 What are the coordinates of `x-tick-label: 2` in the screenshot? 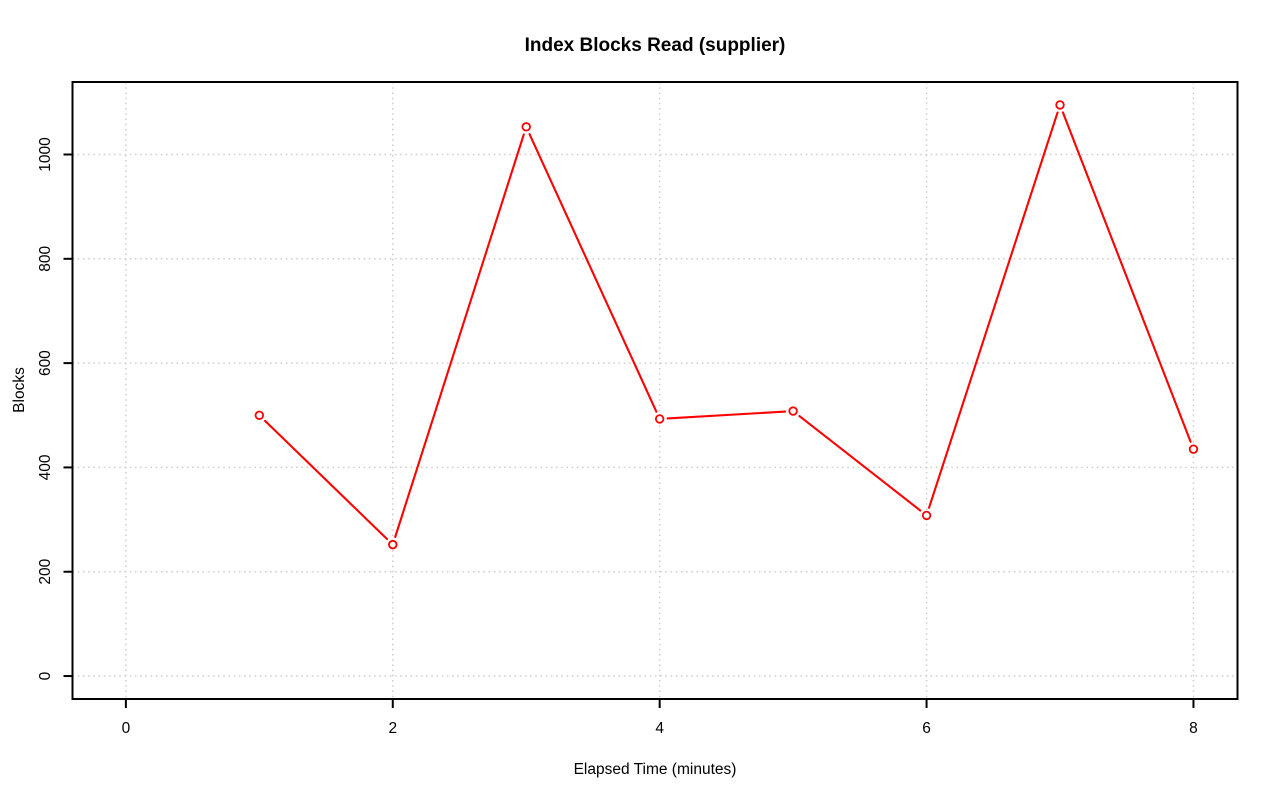 It's located at (392, 728).